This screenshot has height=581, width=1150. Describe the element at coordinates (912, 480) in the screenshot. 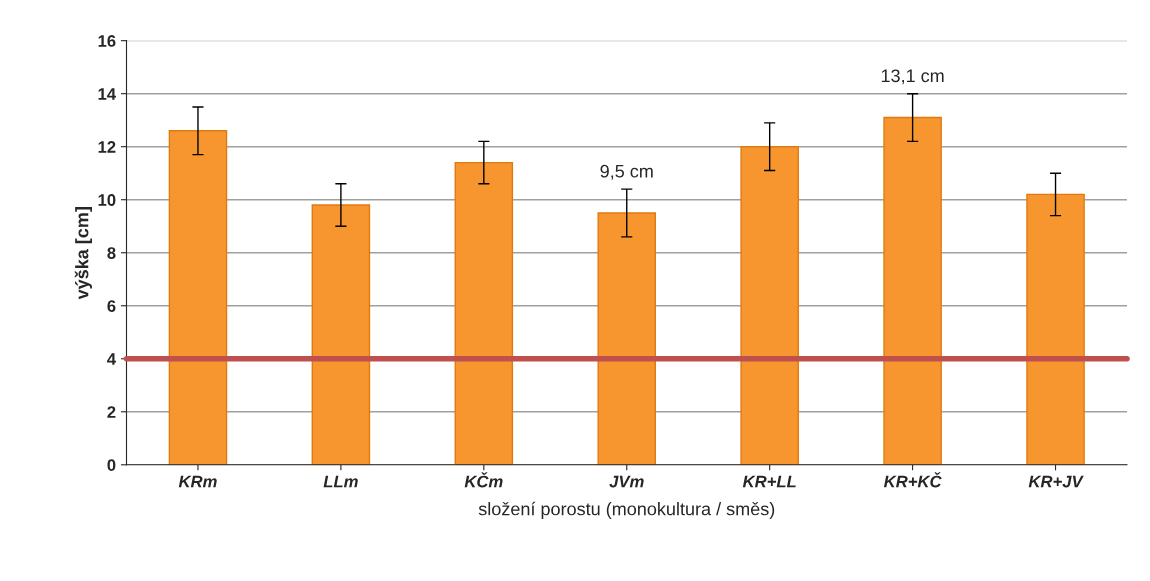

I see `x-tick-label: KR+KČ` at that location.